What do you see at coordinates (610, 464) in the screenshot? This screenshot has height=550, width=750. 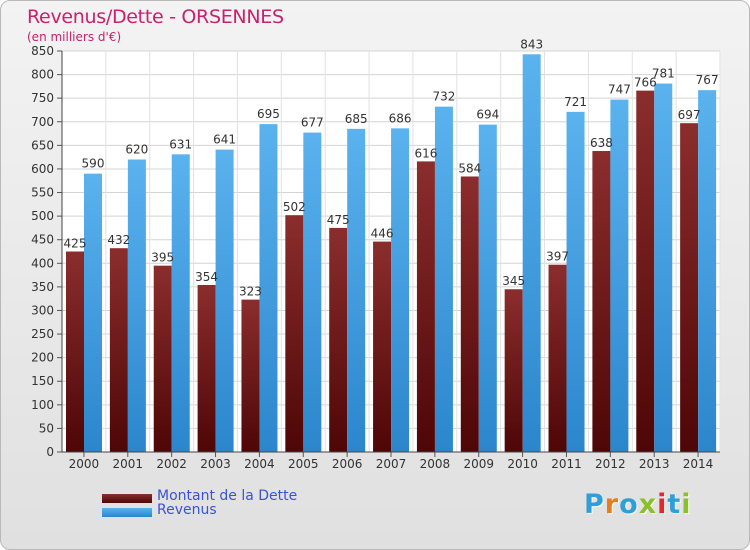 I see `x-tick-label: 2012` at bounding box center [610, 464].